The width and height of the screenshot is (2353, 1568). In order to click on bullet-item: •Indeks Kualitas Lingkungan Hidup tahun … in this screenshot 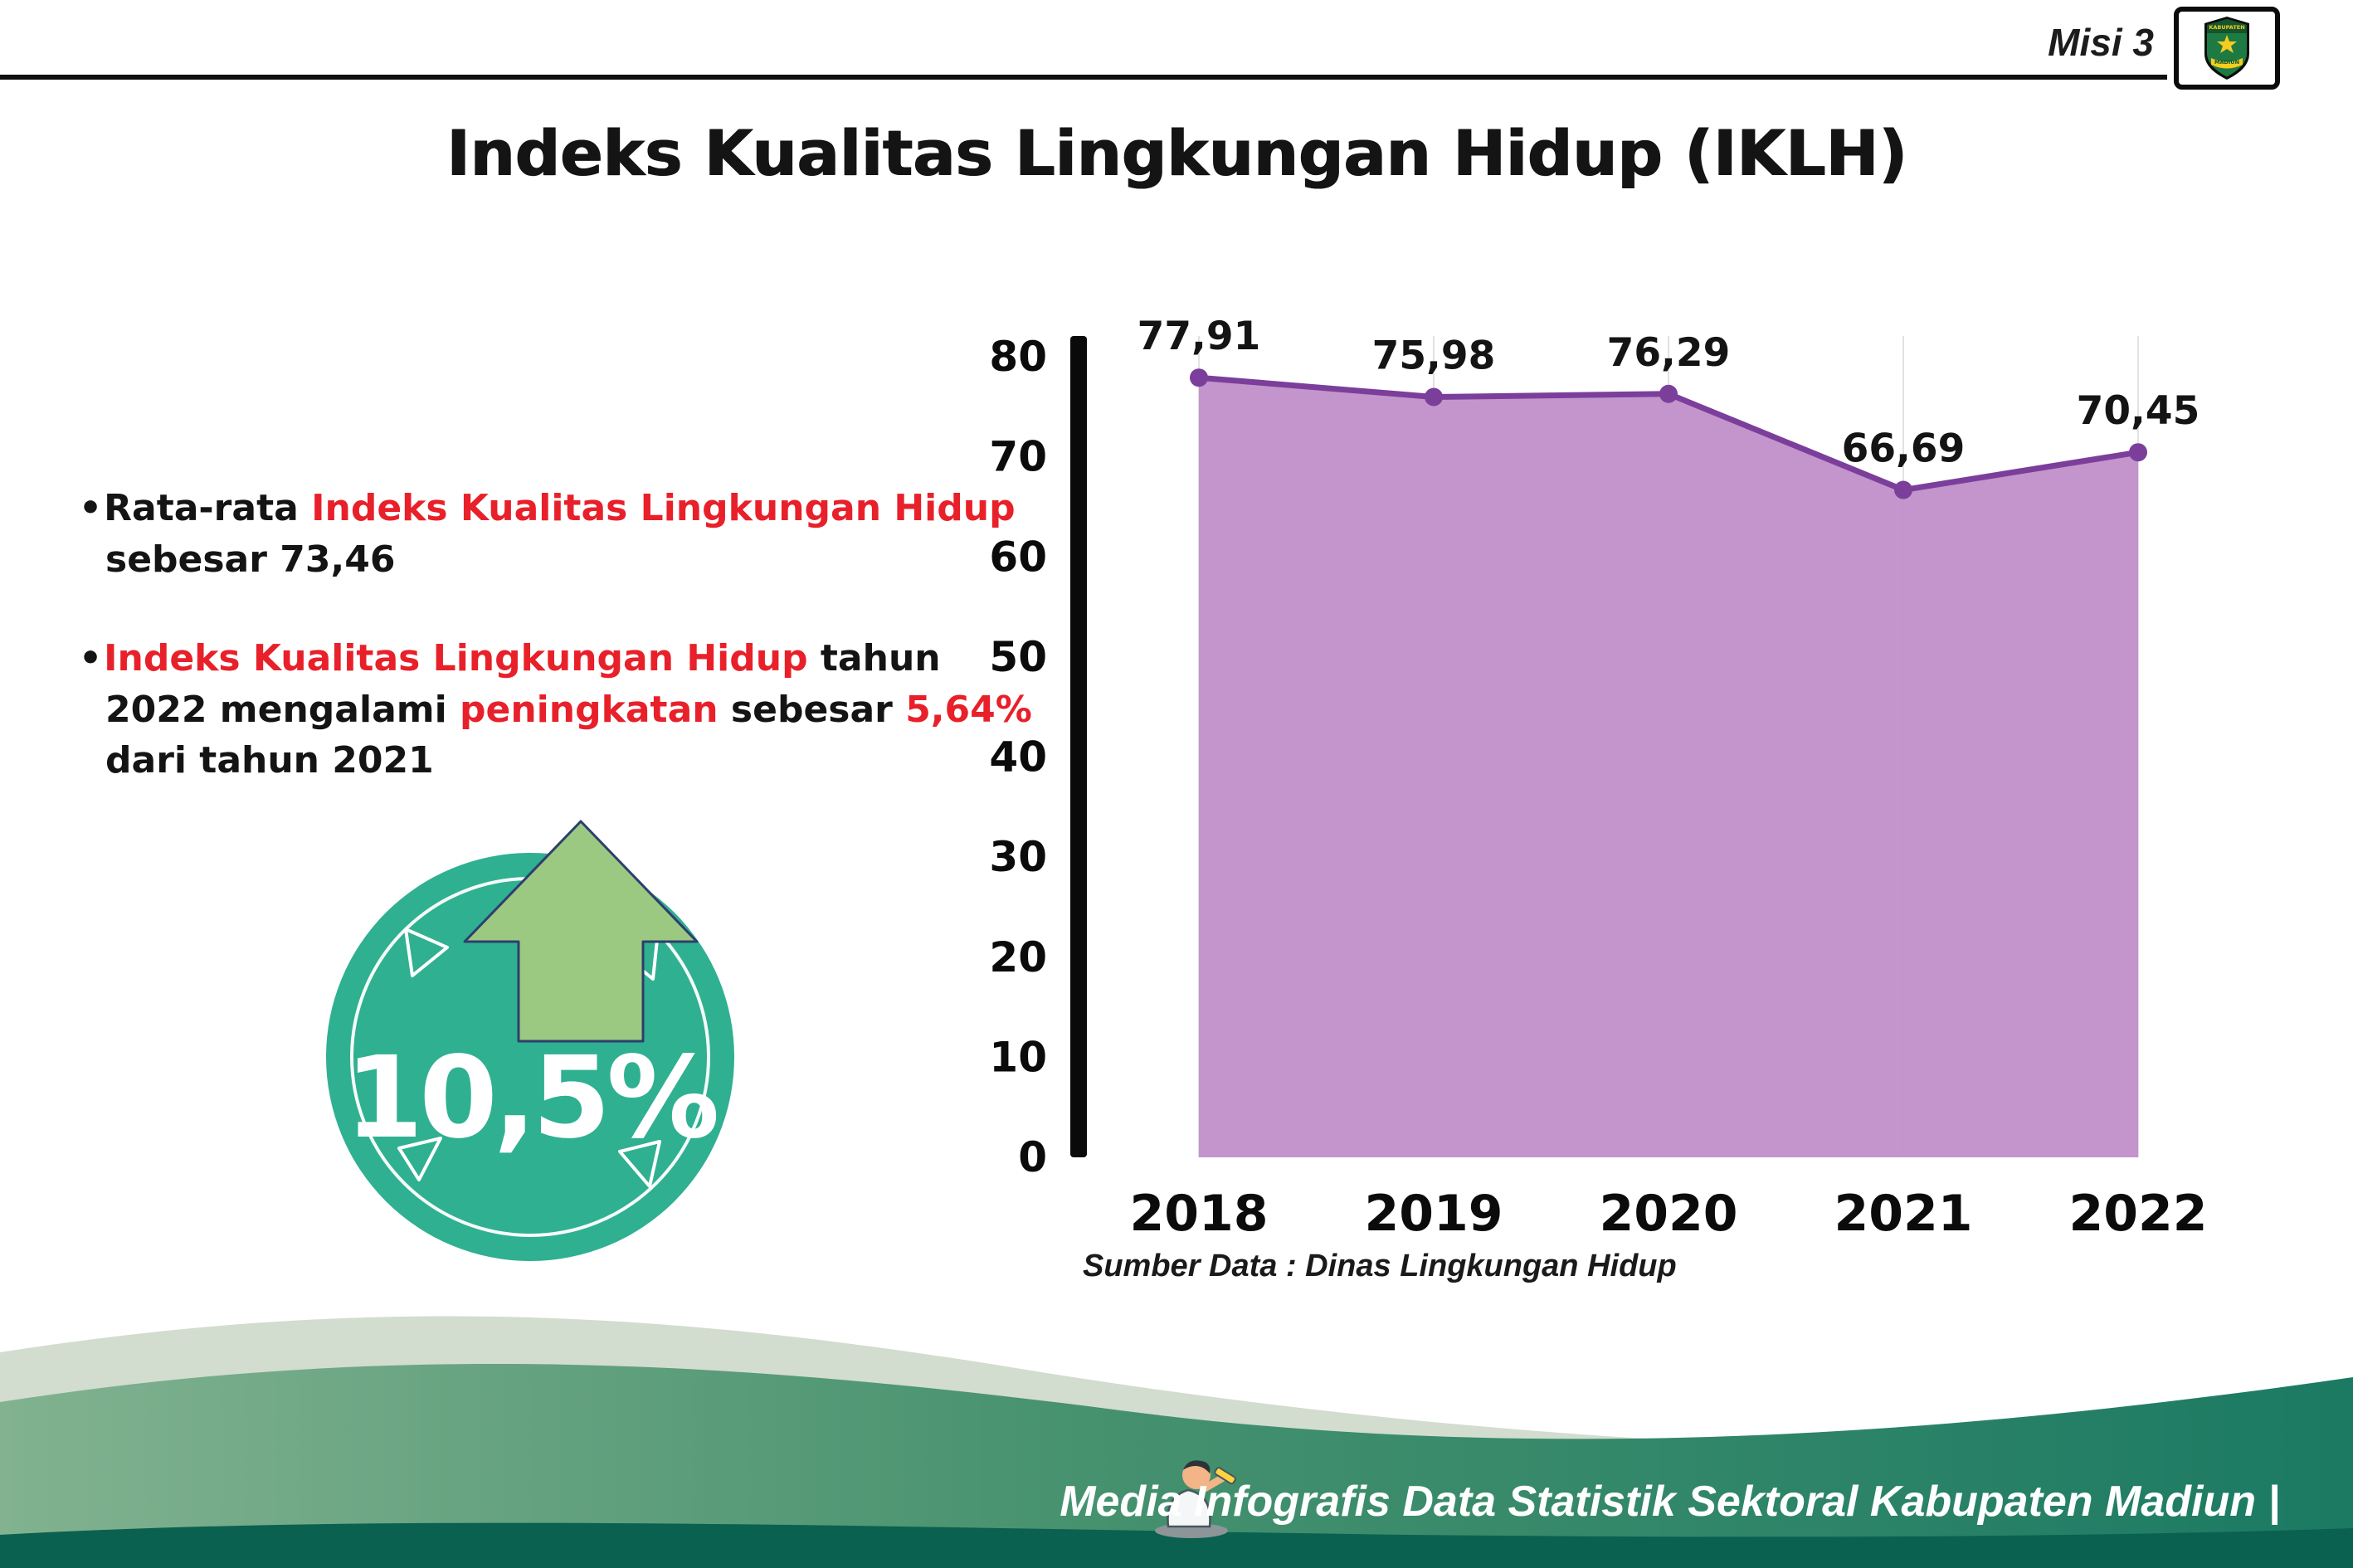, I will do `click(564, 709)`.